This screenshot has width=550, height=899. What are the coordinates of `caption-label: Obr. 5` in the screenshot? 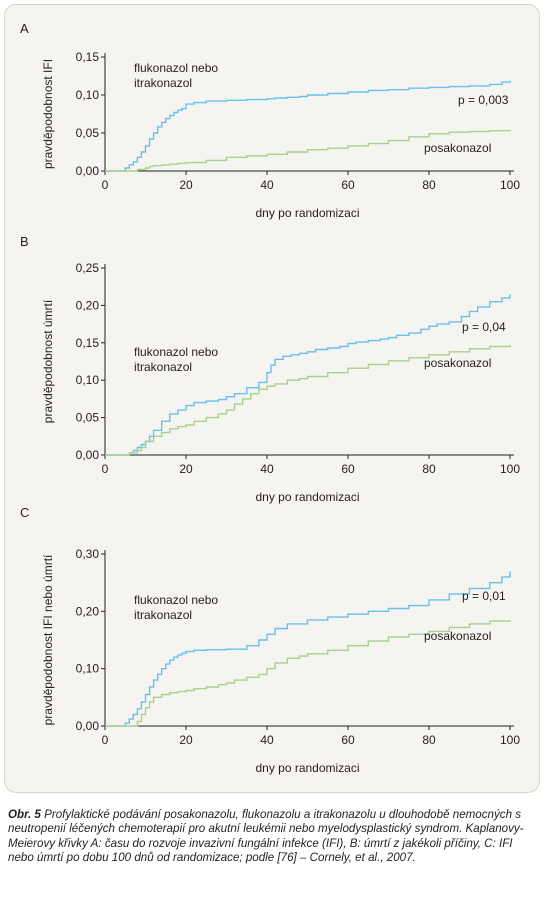 It's located at (24, 814).